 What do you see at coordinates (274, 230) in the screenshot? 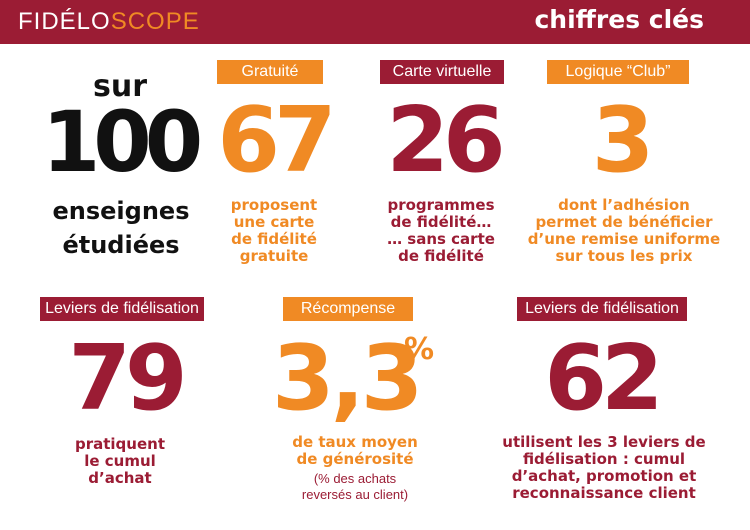
I see `desc-gratuite: proposent une carte de fidélité gratuite` at bounding box center [274, 230].